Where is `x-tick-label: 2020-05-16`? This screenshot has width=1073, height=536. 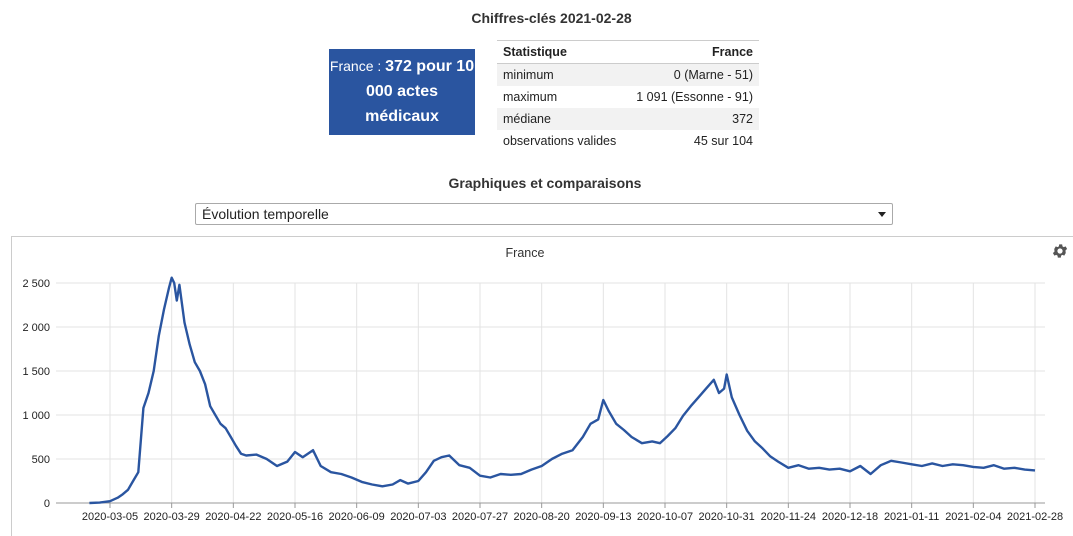
x-tick-label: 2020-05-16 is located at coordinates (295, 517).